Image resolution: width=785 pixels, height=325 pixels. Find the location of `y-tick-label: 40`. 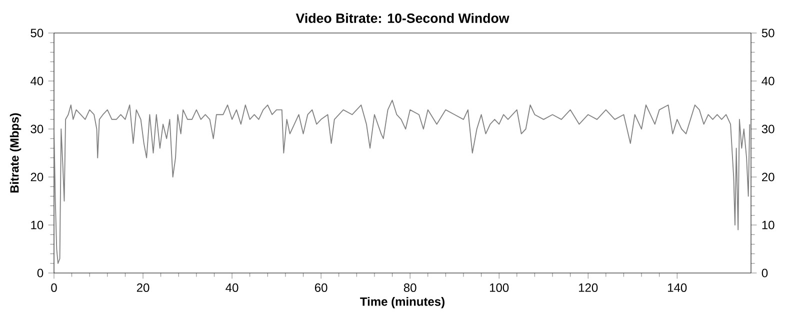

y-tick-label: 40 is located at coordinates (37, 81).